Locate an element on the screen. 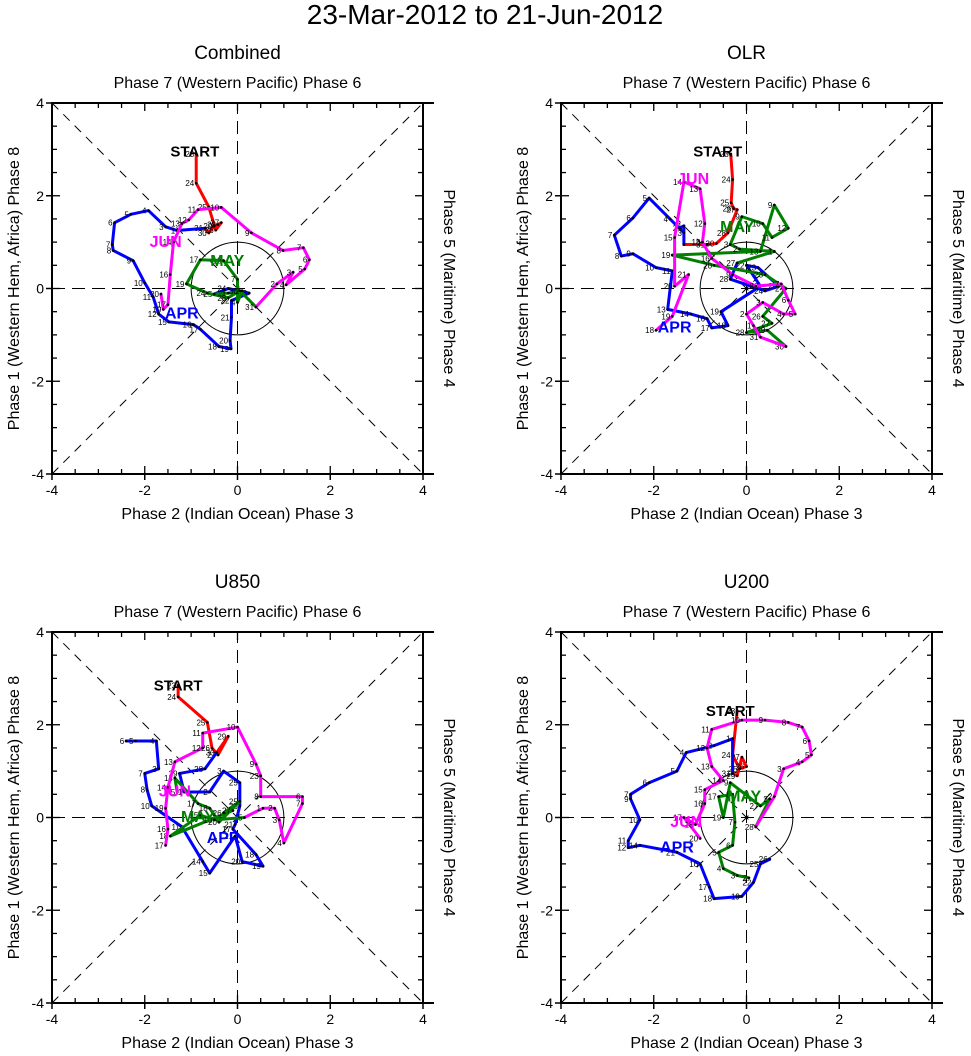 The height and width of the screenshot is (1056, 971). left-axis-label: Phase 1 (Western Hem, Africa) Phase 8 is located at coordinates (523, 288).